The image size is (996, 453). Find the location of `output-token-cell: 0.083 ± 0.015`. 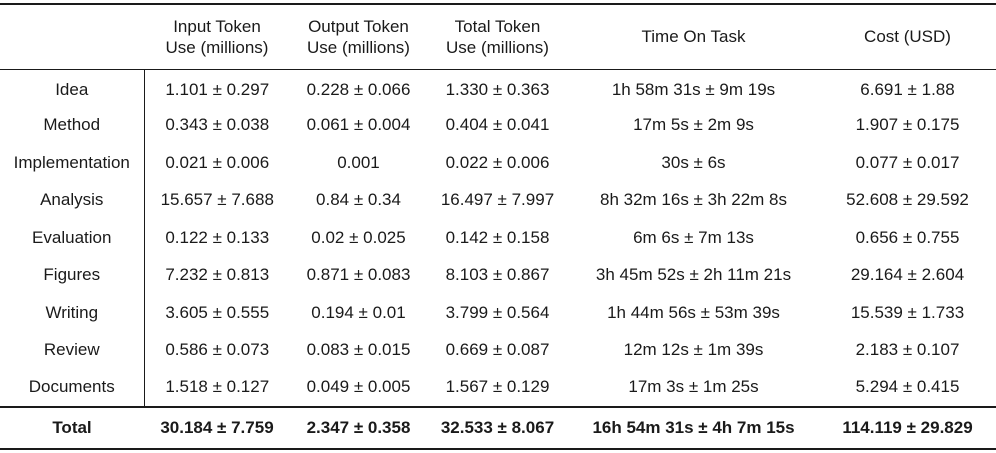

output-token-cell: 0.083 ± 0.015 is located at coordinates (358, 350).